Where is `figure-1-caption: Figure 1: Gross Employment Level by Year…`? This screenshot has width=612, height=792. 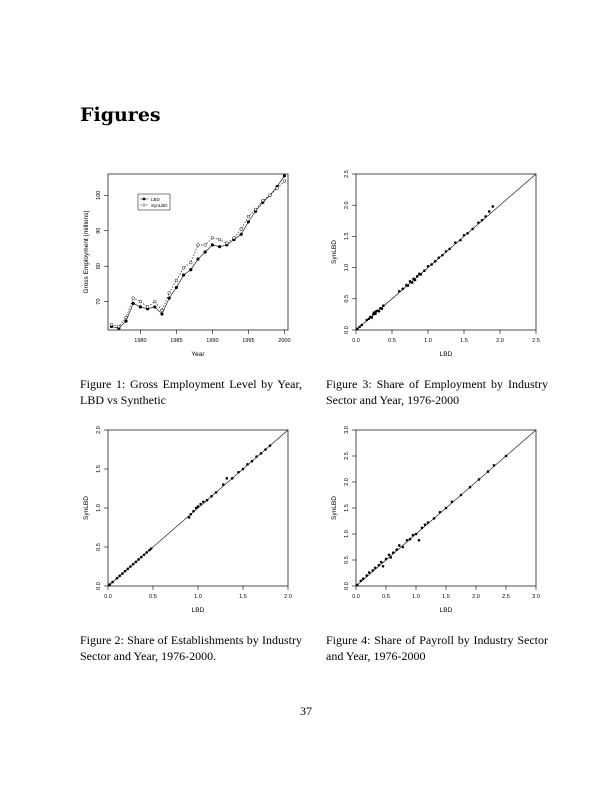
figure-1-caption: Figure 1: Gross Employment Level by Year… is located at coordinates (191, 392).